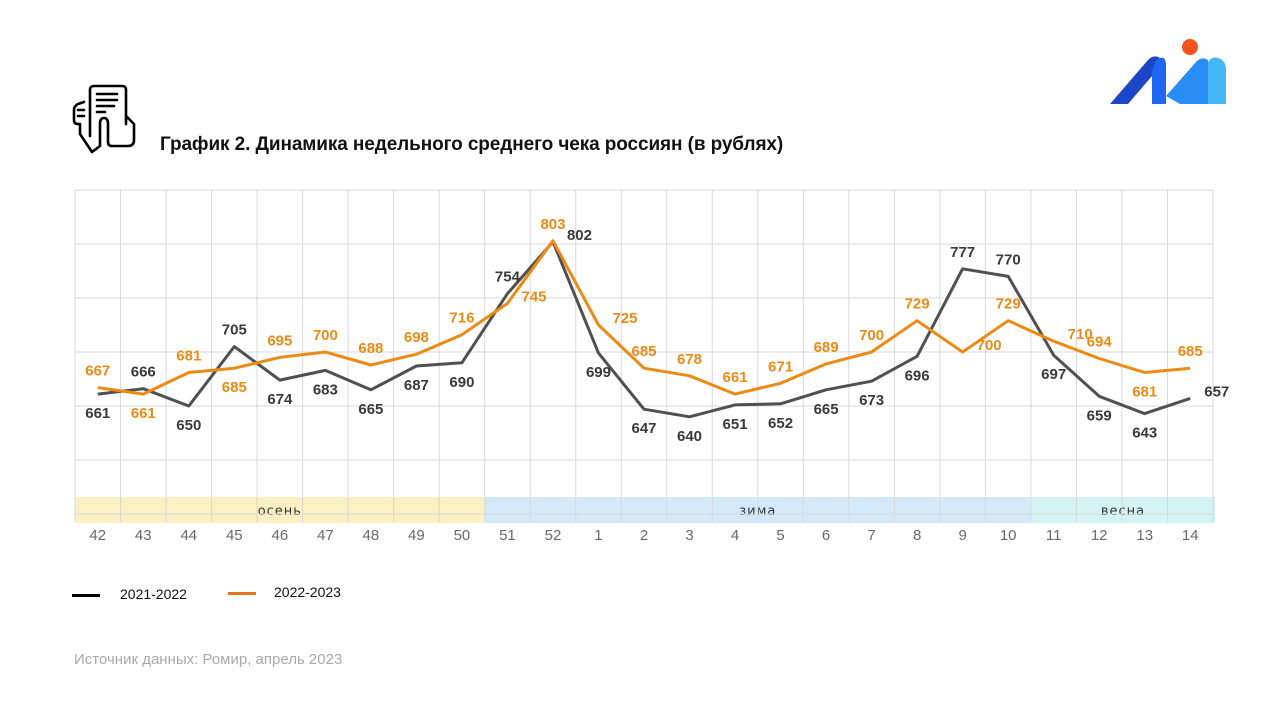 The width and height of the screenshot is (1280, 720). I want to click on data-label: 777, so click(962, 252).